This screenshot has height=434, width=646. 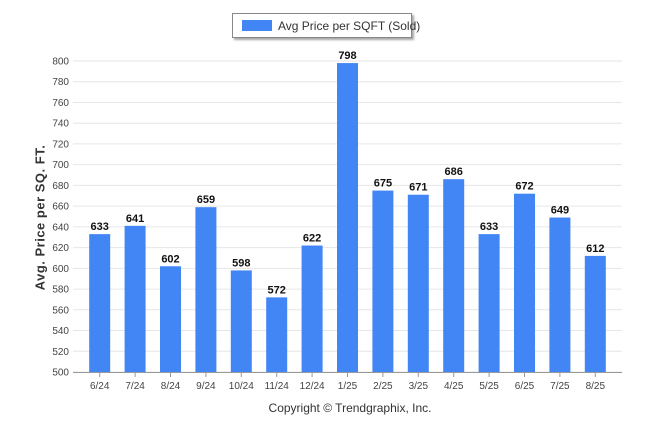 I want to click on x-tick-label: 1/25, so click(x=348, y=386).